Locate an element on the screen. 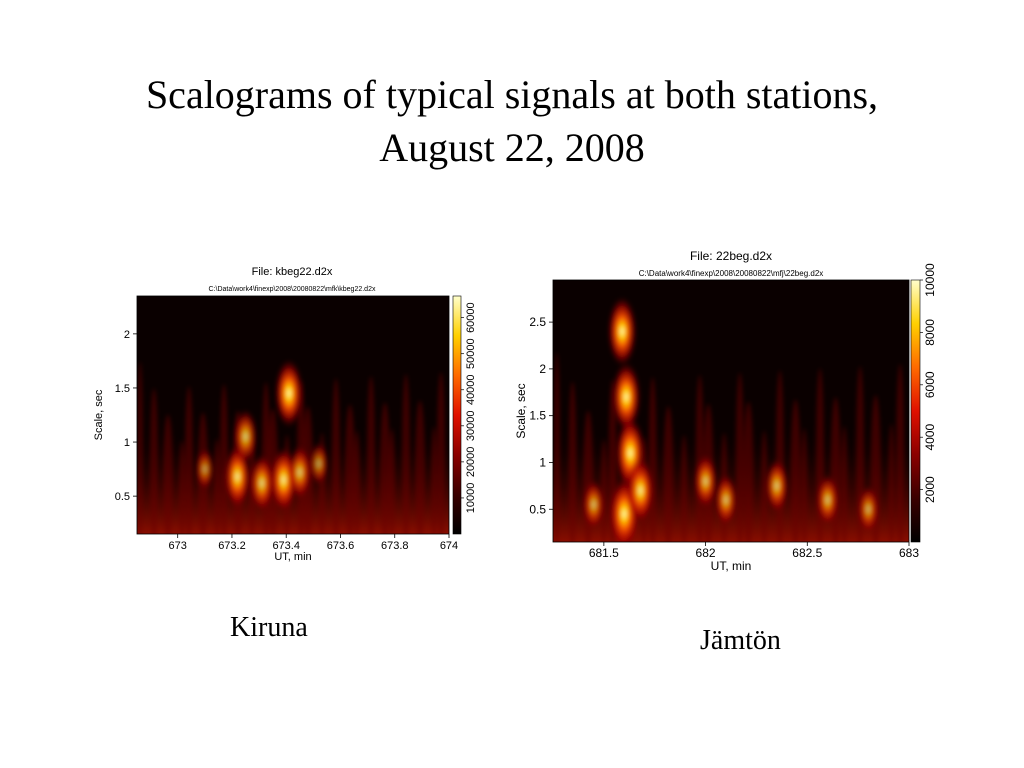 The width and height of the screenshot is (1024, 768). colorbar-tick-label: 2000 is located at coordinates (930, 489).